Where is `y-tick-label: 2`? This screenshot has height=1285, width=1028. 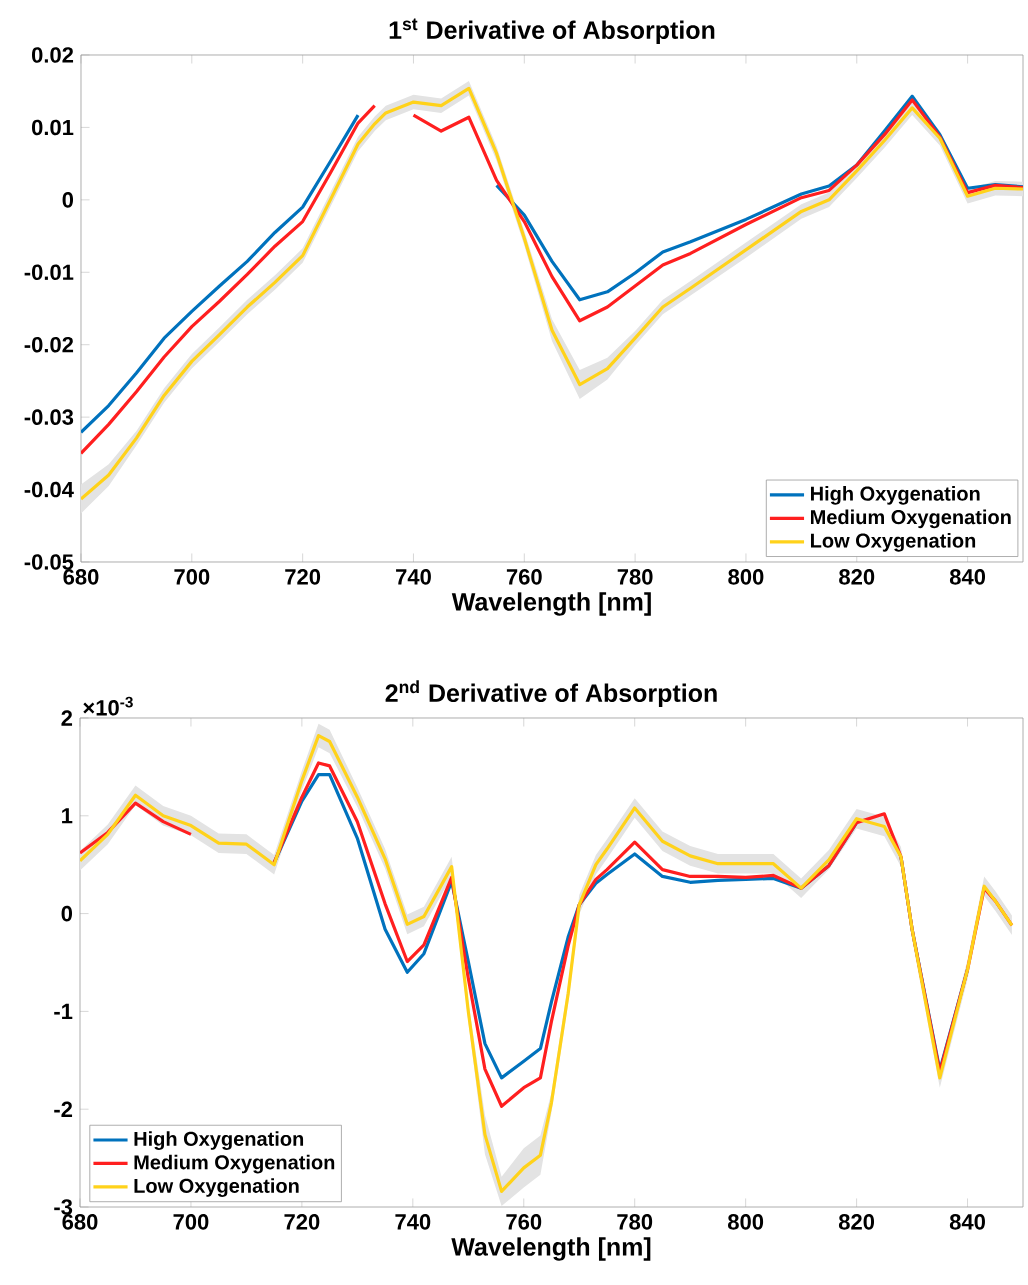 y-tick-label: 2 is located at coordinates (67, 718).